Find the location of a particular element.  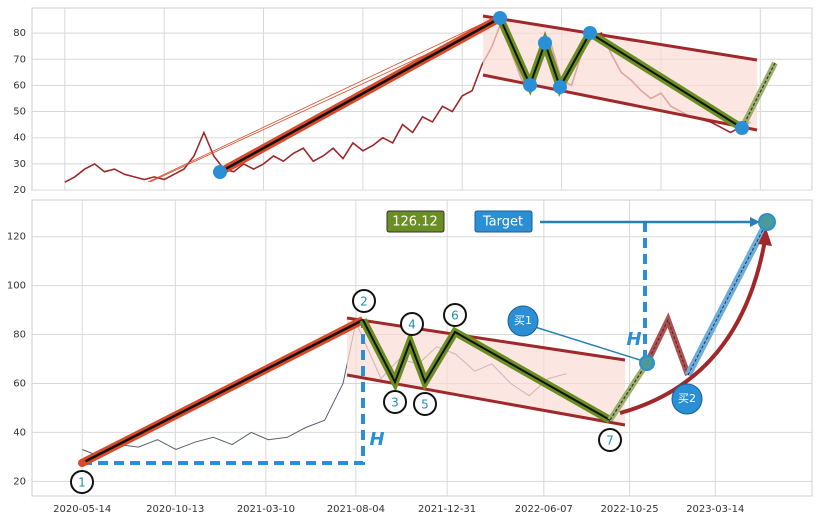

channel is located at coordinates (486, 371).